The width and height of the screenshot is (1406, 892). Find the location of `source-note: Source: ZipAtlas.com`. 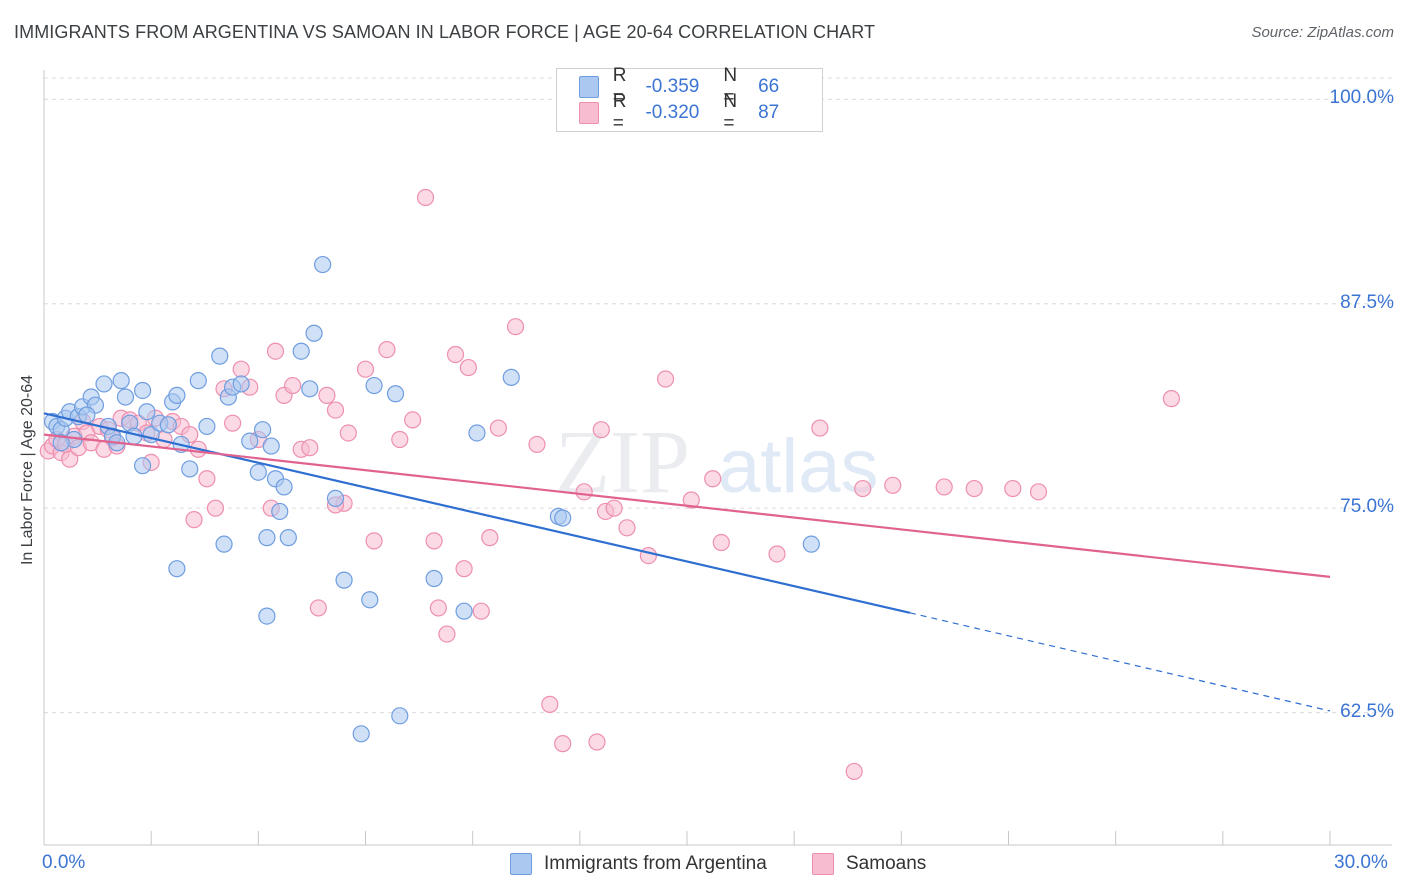

source-note: Source: ZipAtlas.com is located at coordinates (1322, 32).